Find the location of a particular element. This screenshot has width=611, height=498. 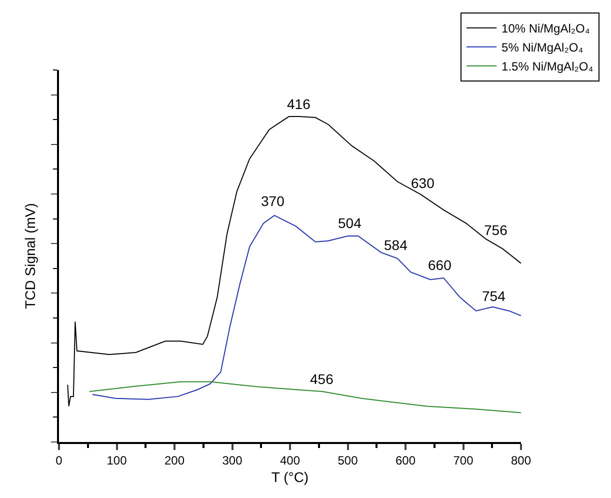

annotation: 456 is located at coordinates (322, 379).